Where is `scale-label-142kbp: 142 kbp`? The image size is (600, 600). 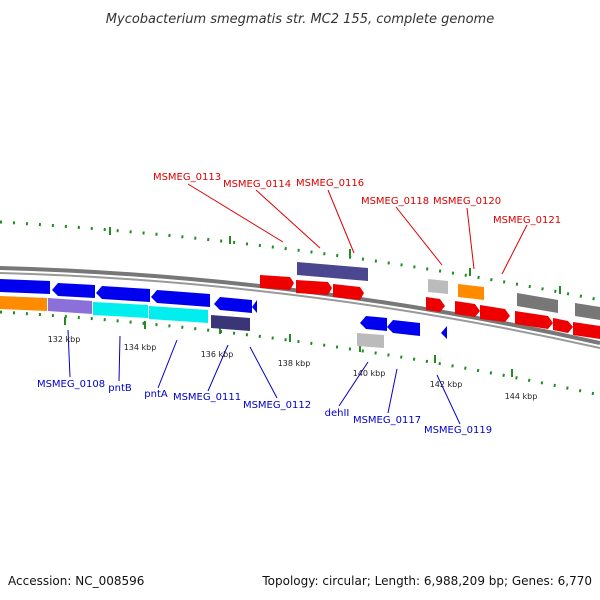
scale-label-142kbp: 142 kbp is located at coordinates (446, 384).